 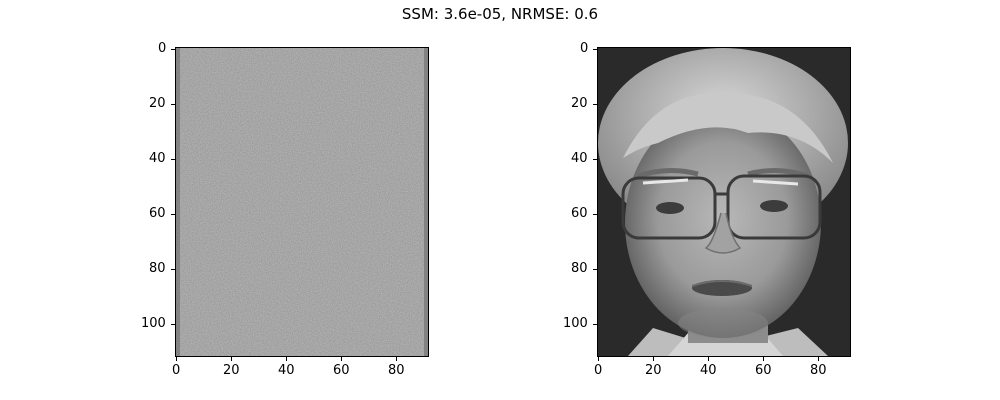 What do you see at coordinates (579, 213) in the screenshot?
I see `right-y-tick-label: 60` at bounding box center [579, 213].